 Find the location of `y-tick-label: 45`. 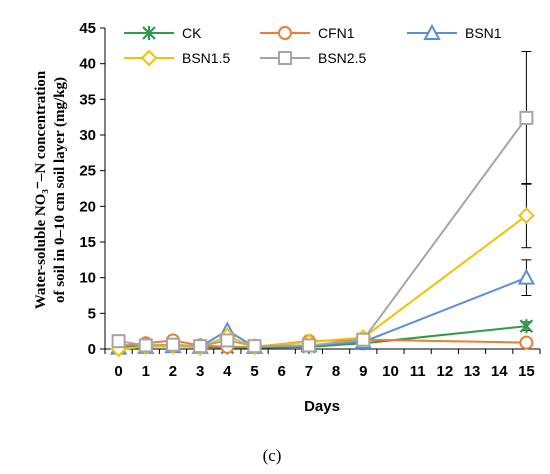

y-tick-label: 45 is located at coordinates (87, 28).